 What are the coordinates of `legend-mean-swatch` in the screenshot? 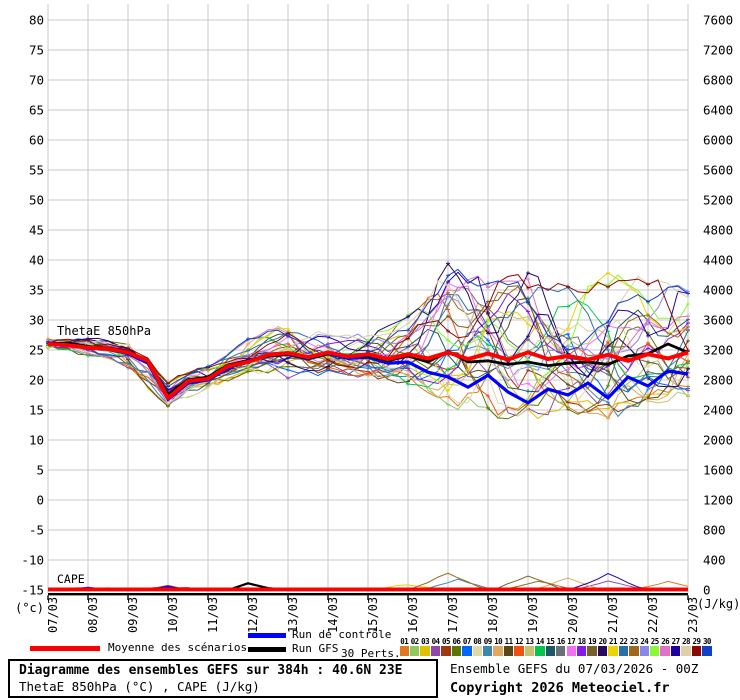 It's located at (65, 648).